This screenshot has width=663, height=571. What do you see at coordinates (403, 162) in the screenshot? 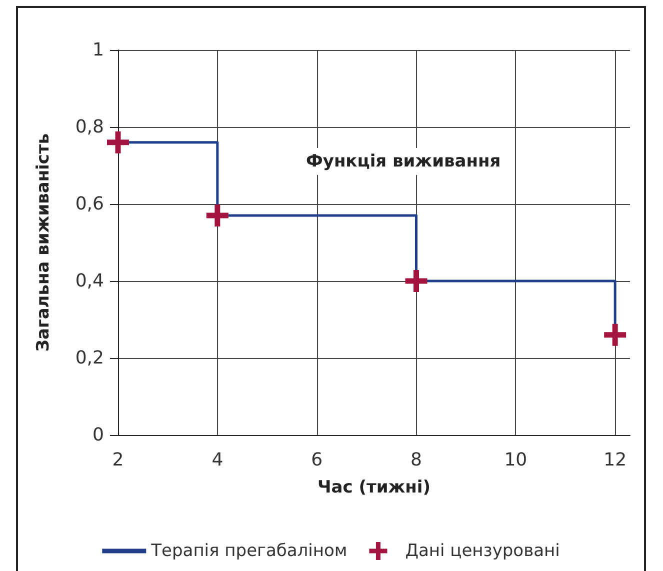
I see `text: Функція виживання` at bounding box center [403, 162].